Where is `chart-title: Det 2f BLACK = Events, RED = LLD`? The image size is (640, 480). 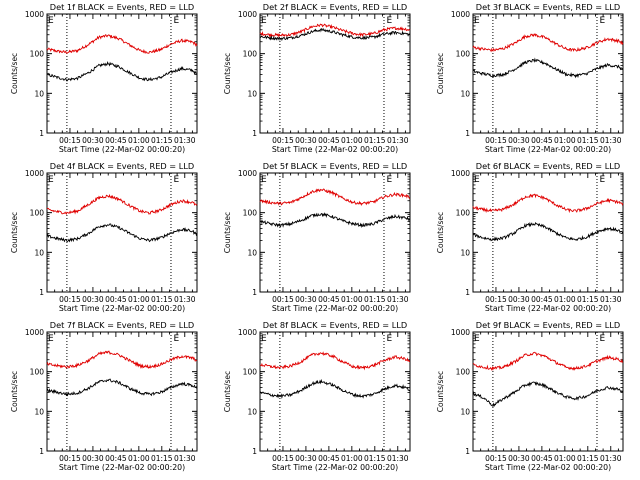 chart-title: Det 2f BLACK = Events, RED = LLD is located at coordinates (335, 7).